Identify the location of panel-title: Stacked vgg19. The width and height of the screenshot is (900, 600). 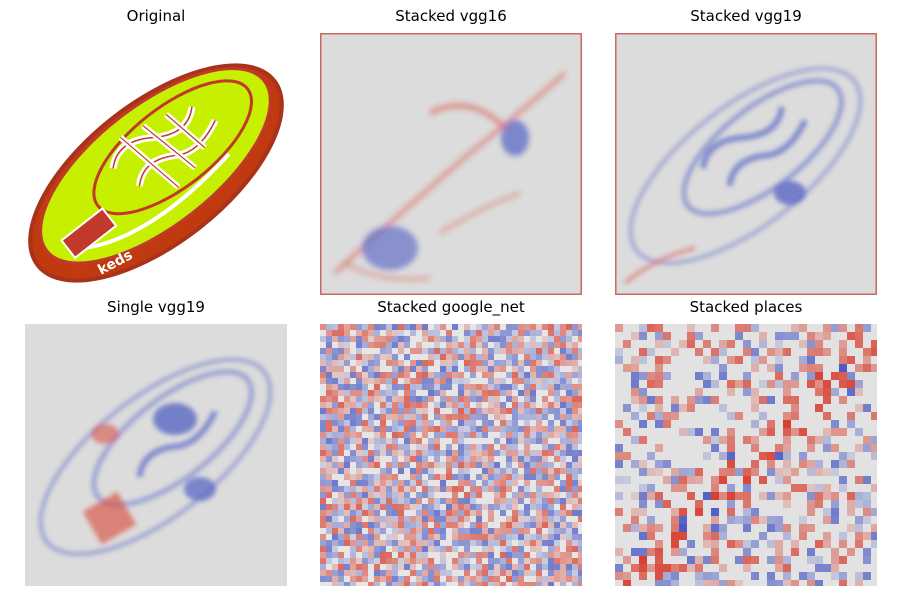
(746, 16).